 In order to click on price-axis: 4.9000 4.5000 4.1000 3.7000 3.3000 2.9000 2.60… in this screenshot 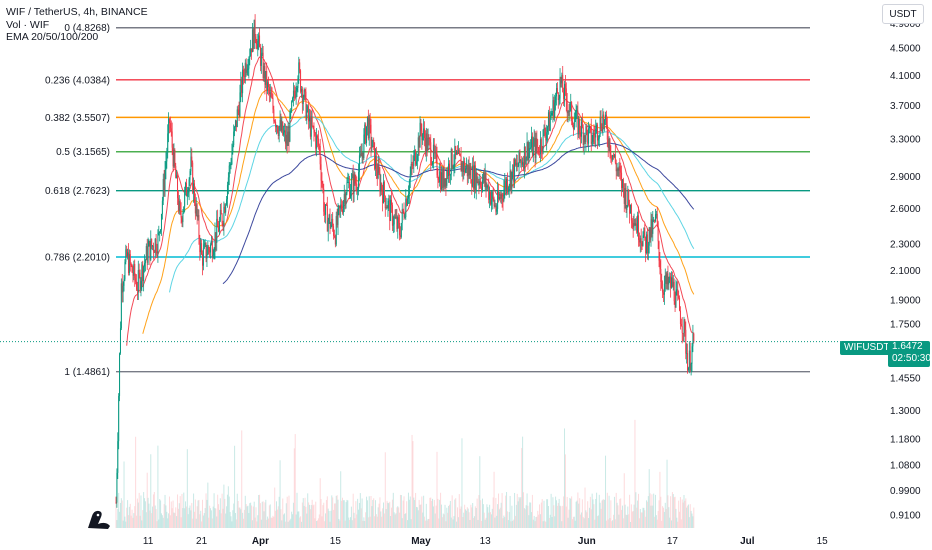, I will do `click(905, 270)`.